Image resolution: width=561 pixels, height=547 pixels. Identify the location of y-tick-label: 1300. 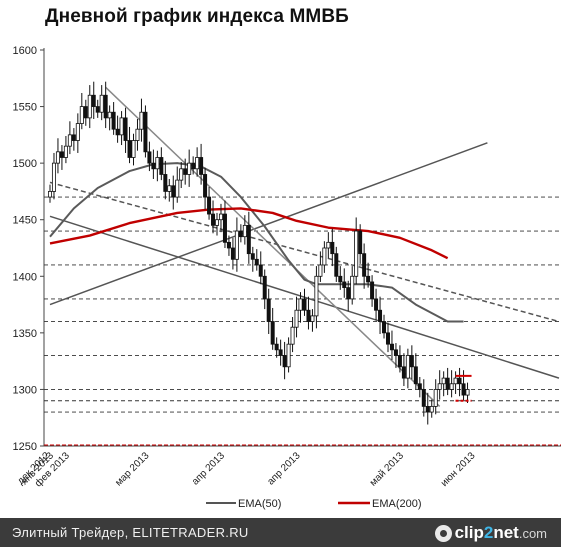
(25, 390).